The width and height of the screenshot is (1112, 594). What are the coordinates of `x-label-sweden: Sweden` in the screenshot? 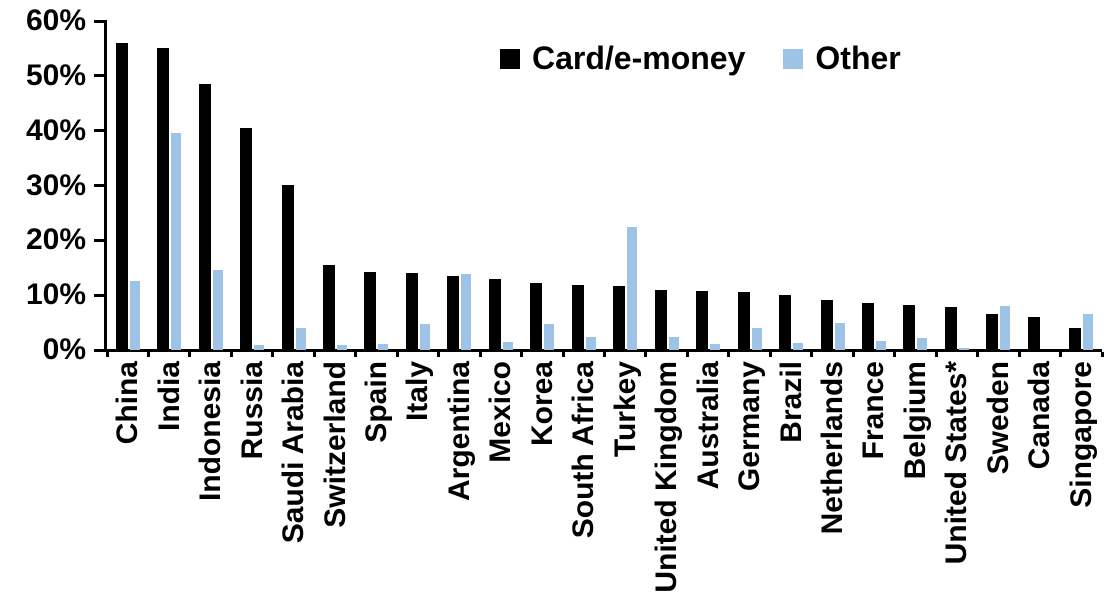 It's located at (998, 477).